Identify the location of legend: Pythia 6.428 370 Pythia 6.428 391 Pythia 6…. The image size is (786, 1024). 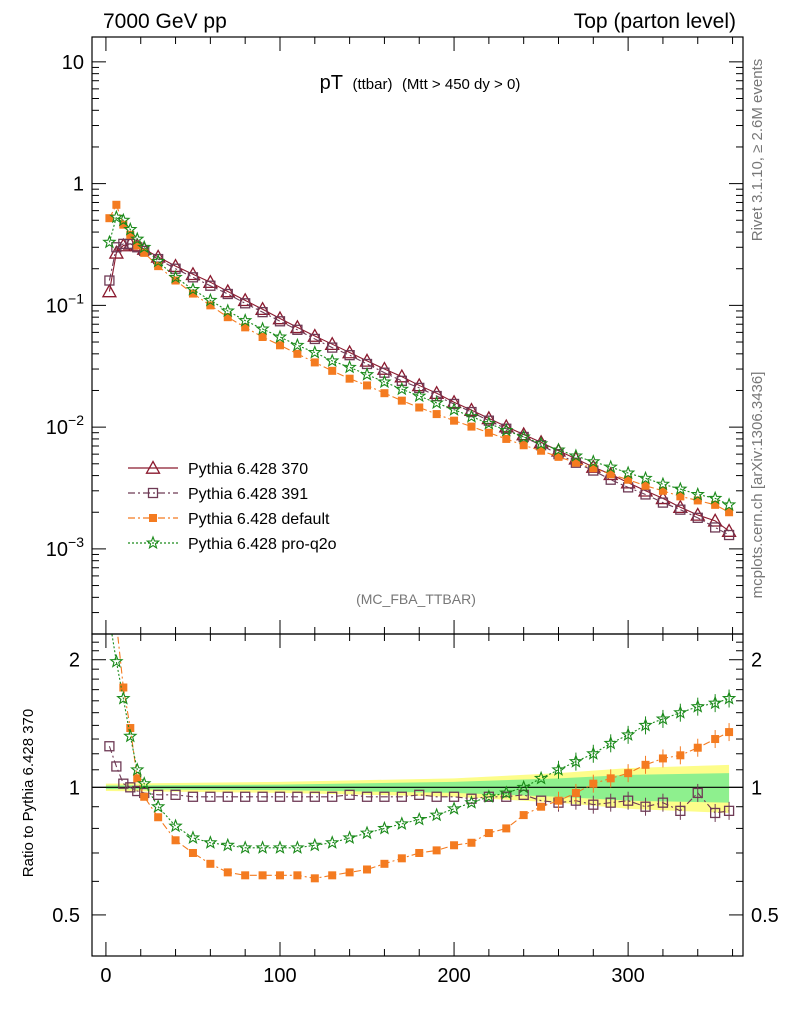
(232, 506).